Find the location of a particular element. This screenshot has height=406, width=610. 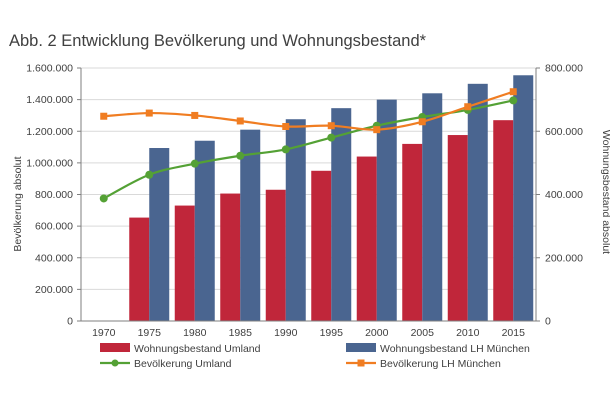

point-1-2010 is located at coordinates (468, 107).